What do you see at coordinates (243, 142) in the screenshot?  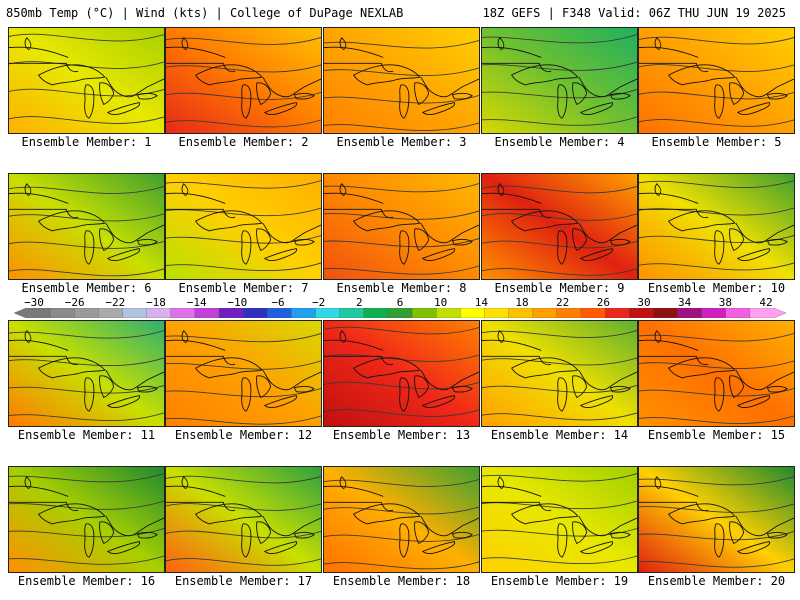 I see `ensemble-member-label: Ensemble Member: 2` at bounding box center [243, 142].